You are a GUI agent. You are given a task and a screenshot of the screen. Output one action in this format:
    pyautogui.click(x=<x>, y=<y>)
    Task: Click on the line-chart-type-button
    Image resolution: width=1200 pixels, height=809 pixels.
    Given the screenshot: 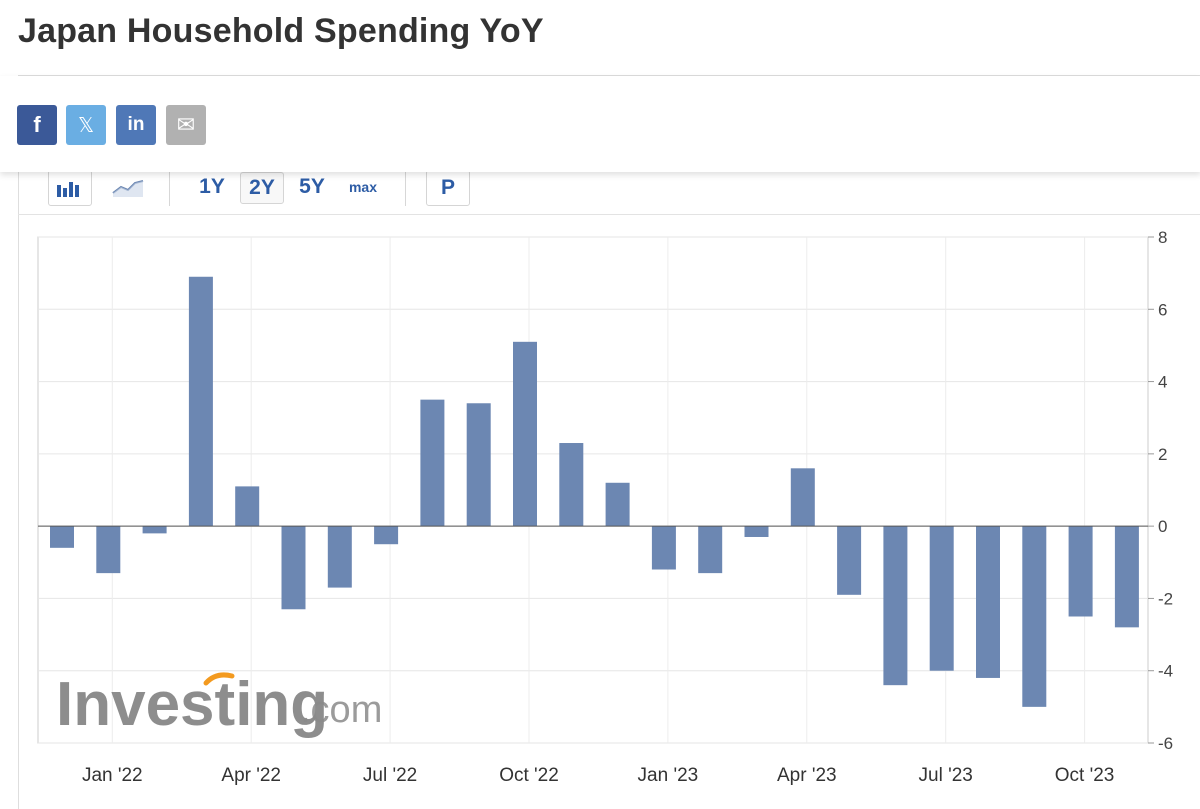 What is the action you would take?
    pyautogui.click(x=128, y=187)
    